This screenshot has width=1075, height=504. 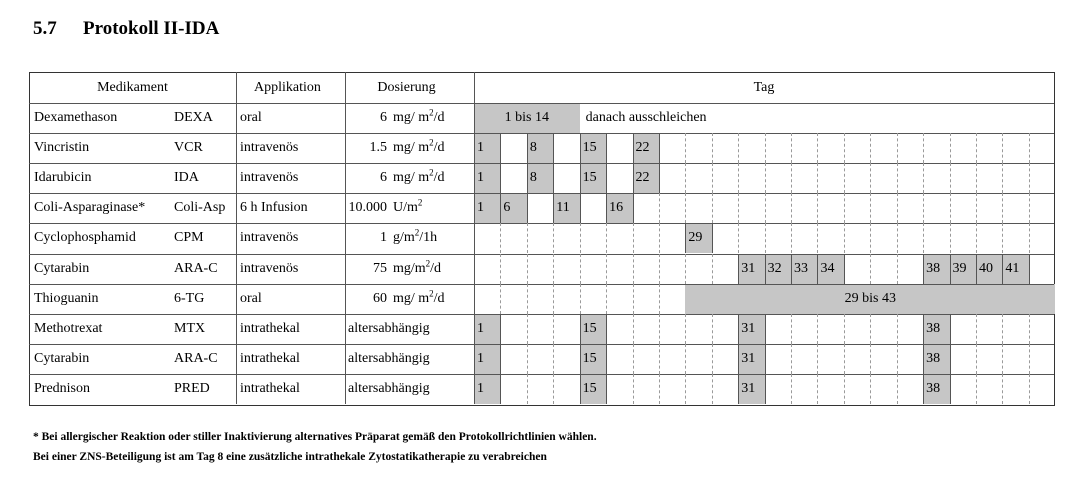 I want to click on header-applikation: Applikation, so click(x=287, y=87).